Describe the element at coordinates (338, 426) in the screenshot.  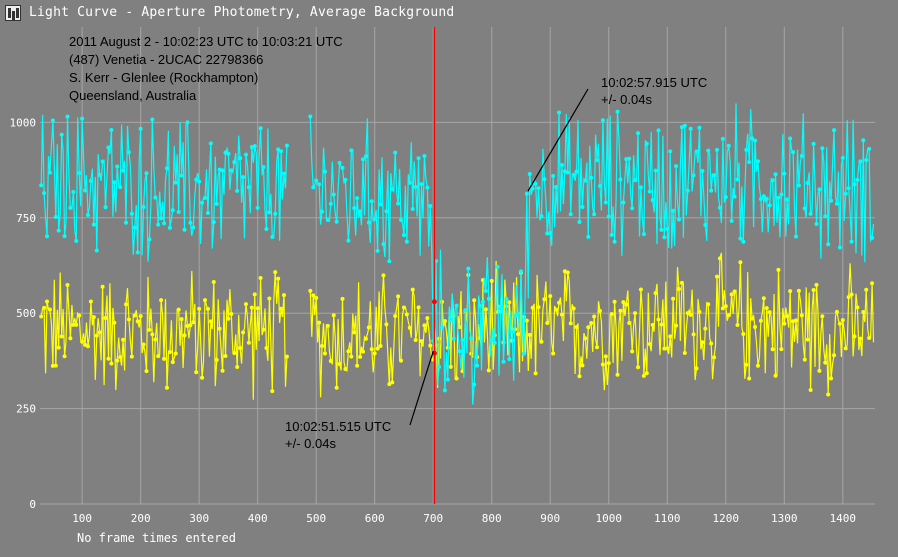
I see `disappearance-time-label-0: 10:02:51.515 UTC` at that location.